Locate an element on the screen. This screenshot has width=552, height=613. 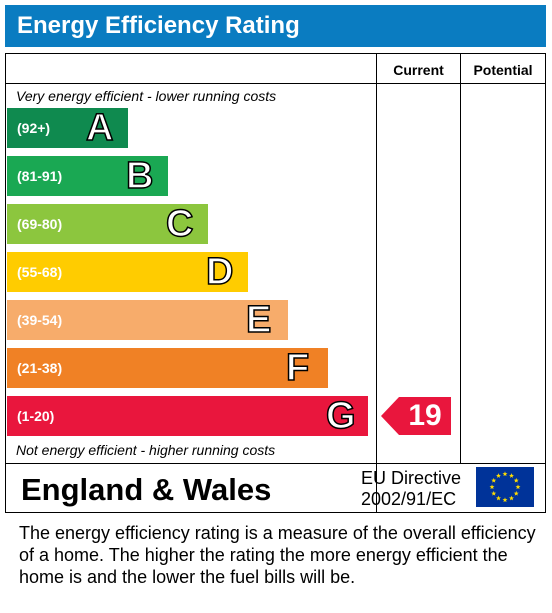
eu-flag-icon is located at coordinates (505, 487).